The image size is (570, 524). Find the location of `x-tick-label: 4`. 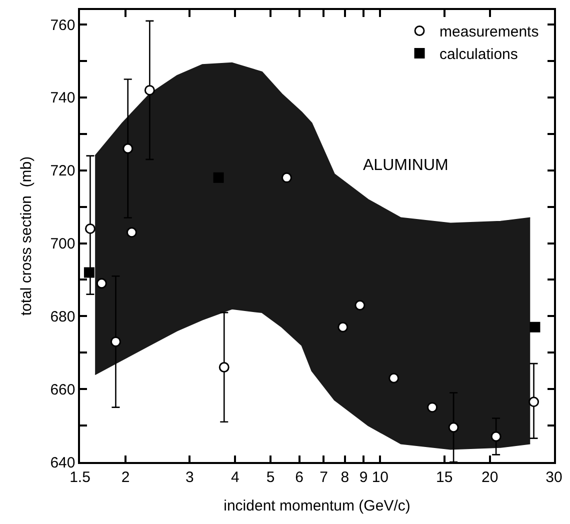

x-tick-label: 4 is located at coordinates (235, 477).